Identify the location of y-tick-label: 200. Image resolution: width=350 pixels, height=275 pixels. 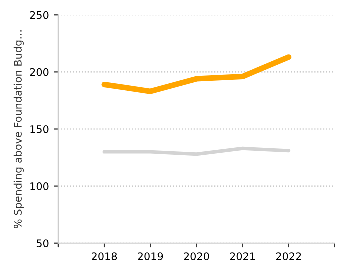
(39, 72).